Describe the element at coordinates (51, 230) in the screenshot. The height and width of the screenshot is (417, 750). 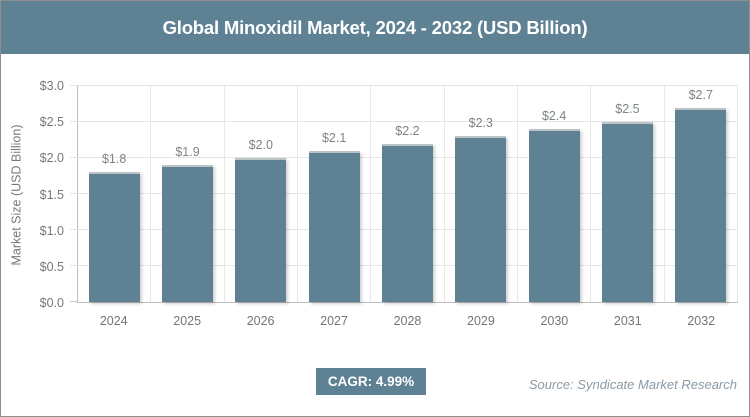
I see `y-tick-label: $1.0` at that location.